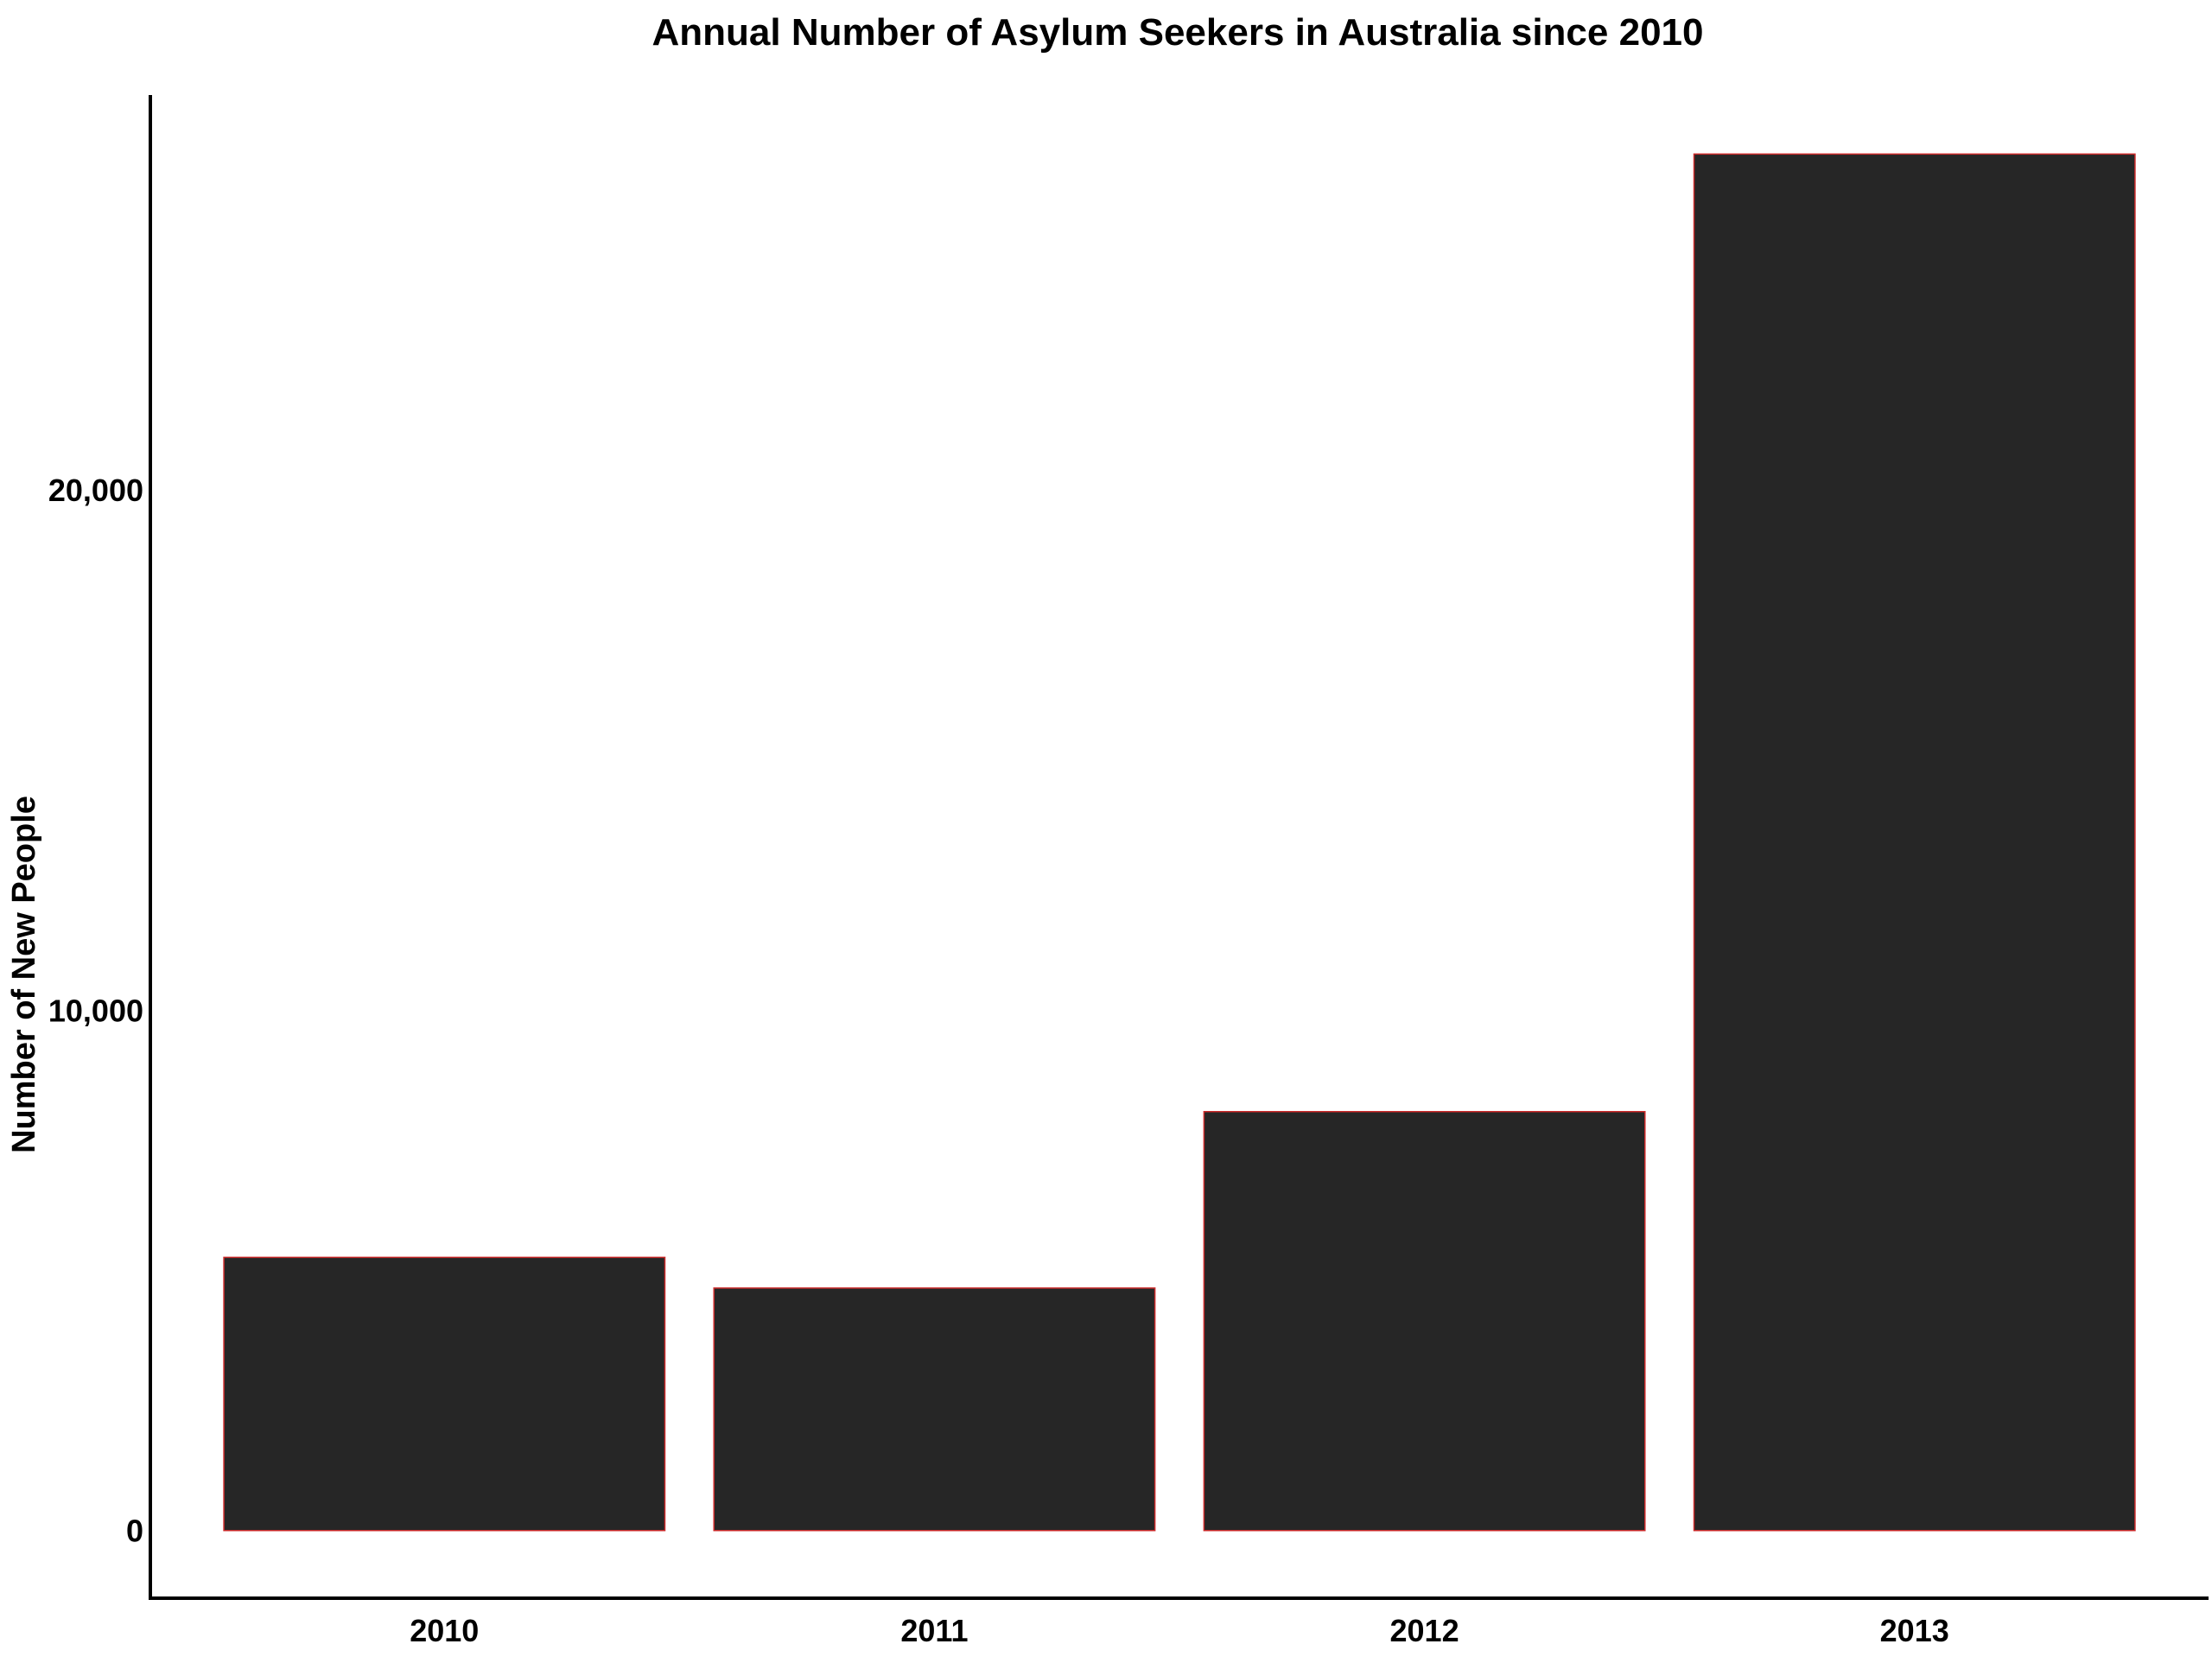  I want to click on bar-2011, so click(934, 1409).